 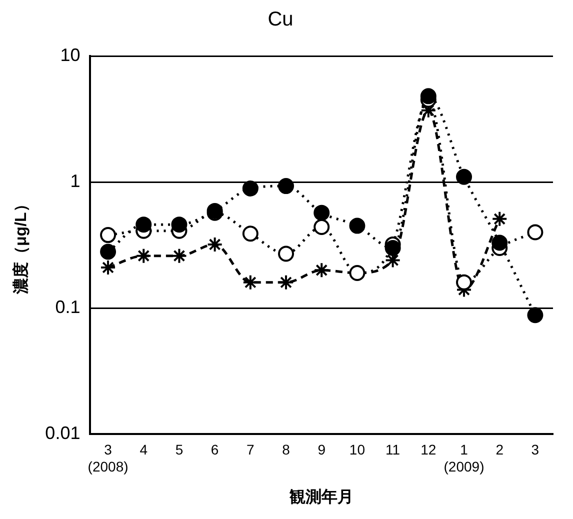 I want to click on x-tick-label: 7, so click(x=250, y=449).